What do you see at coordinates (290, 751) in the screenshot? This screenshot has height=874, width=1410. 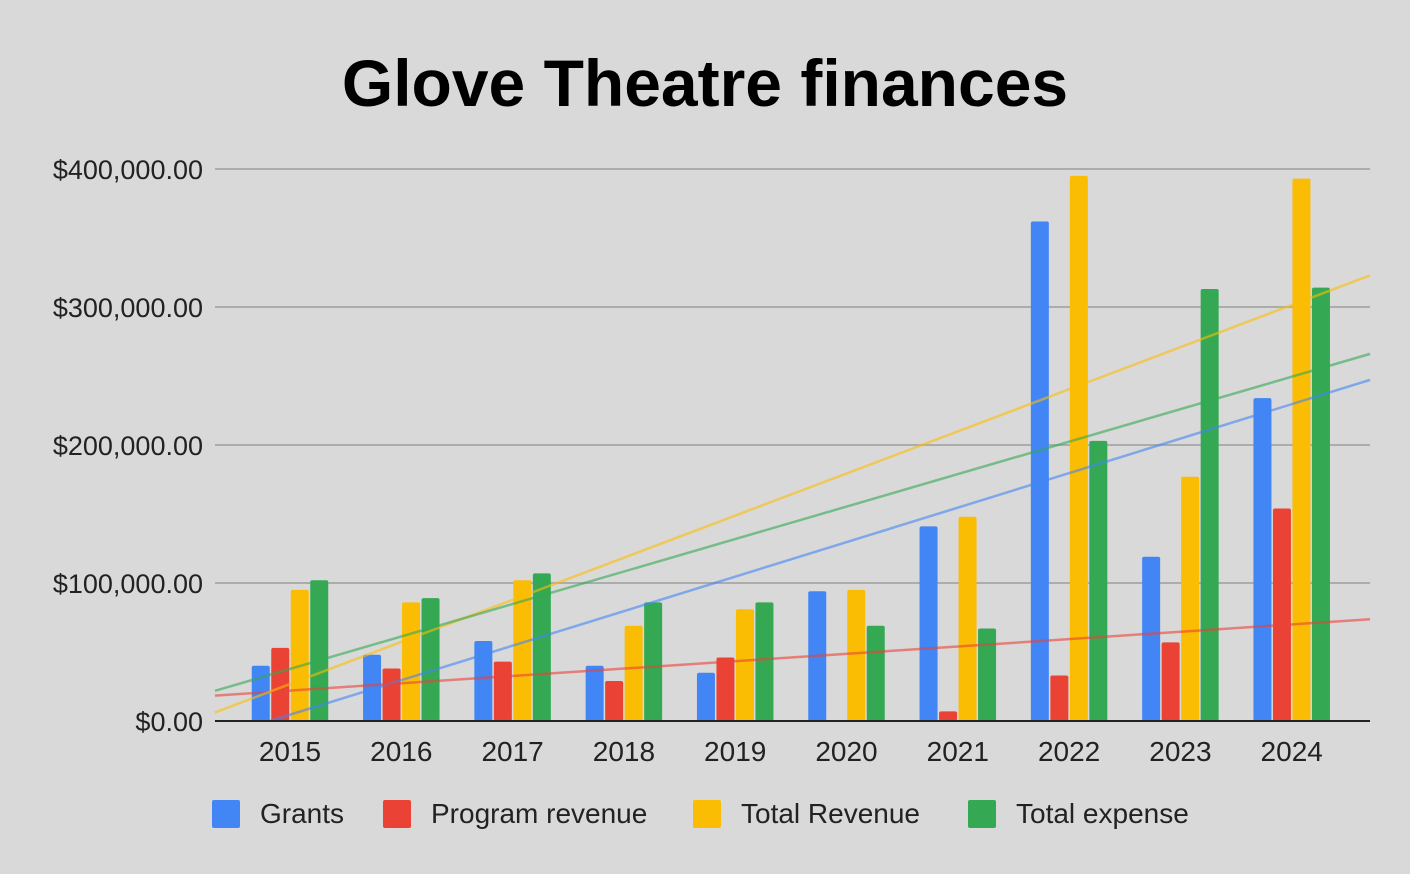 I see `x-tick-label: 2015` at bounding box center [290, 751].